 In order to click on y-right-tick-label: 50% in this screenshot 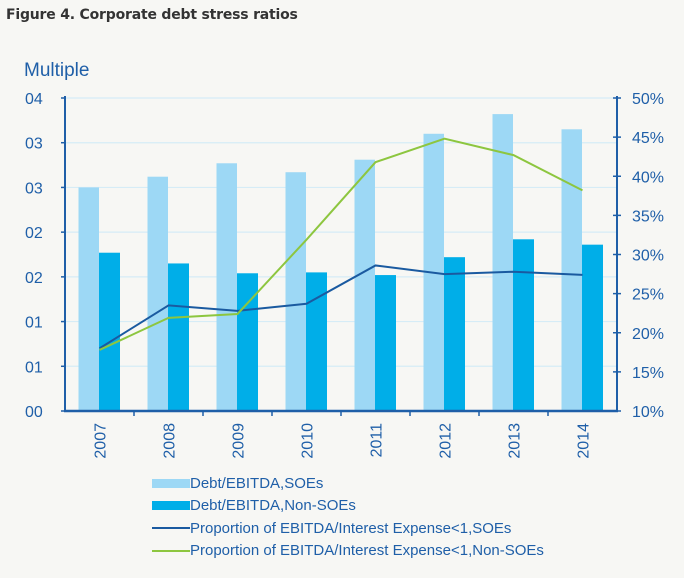, I will do `click(648, 99)`.